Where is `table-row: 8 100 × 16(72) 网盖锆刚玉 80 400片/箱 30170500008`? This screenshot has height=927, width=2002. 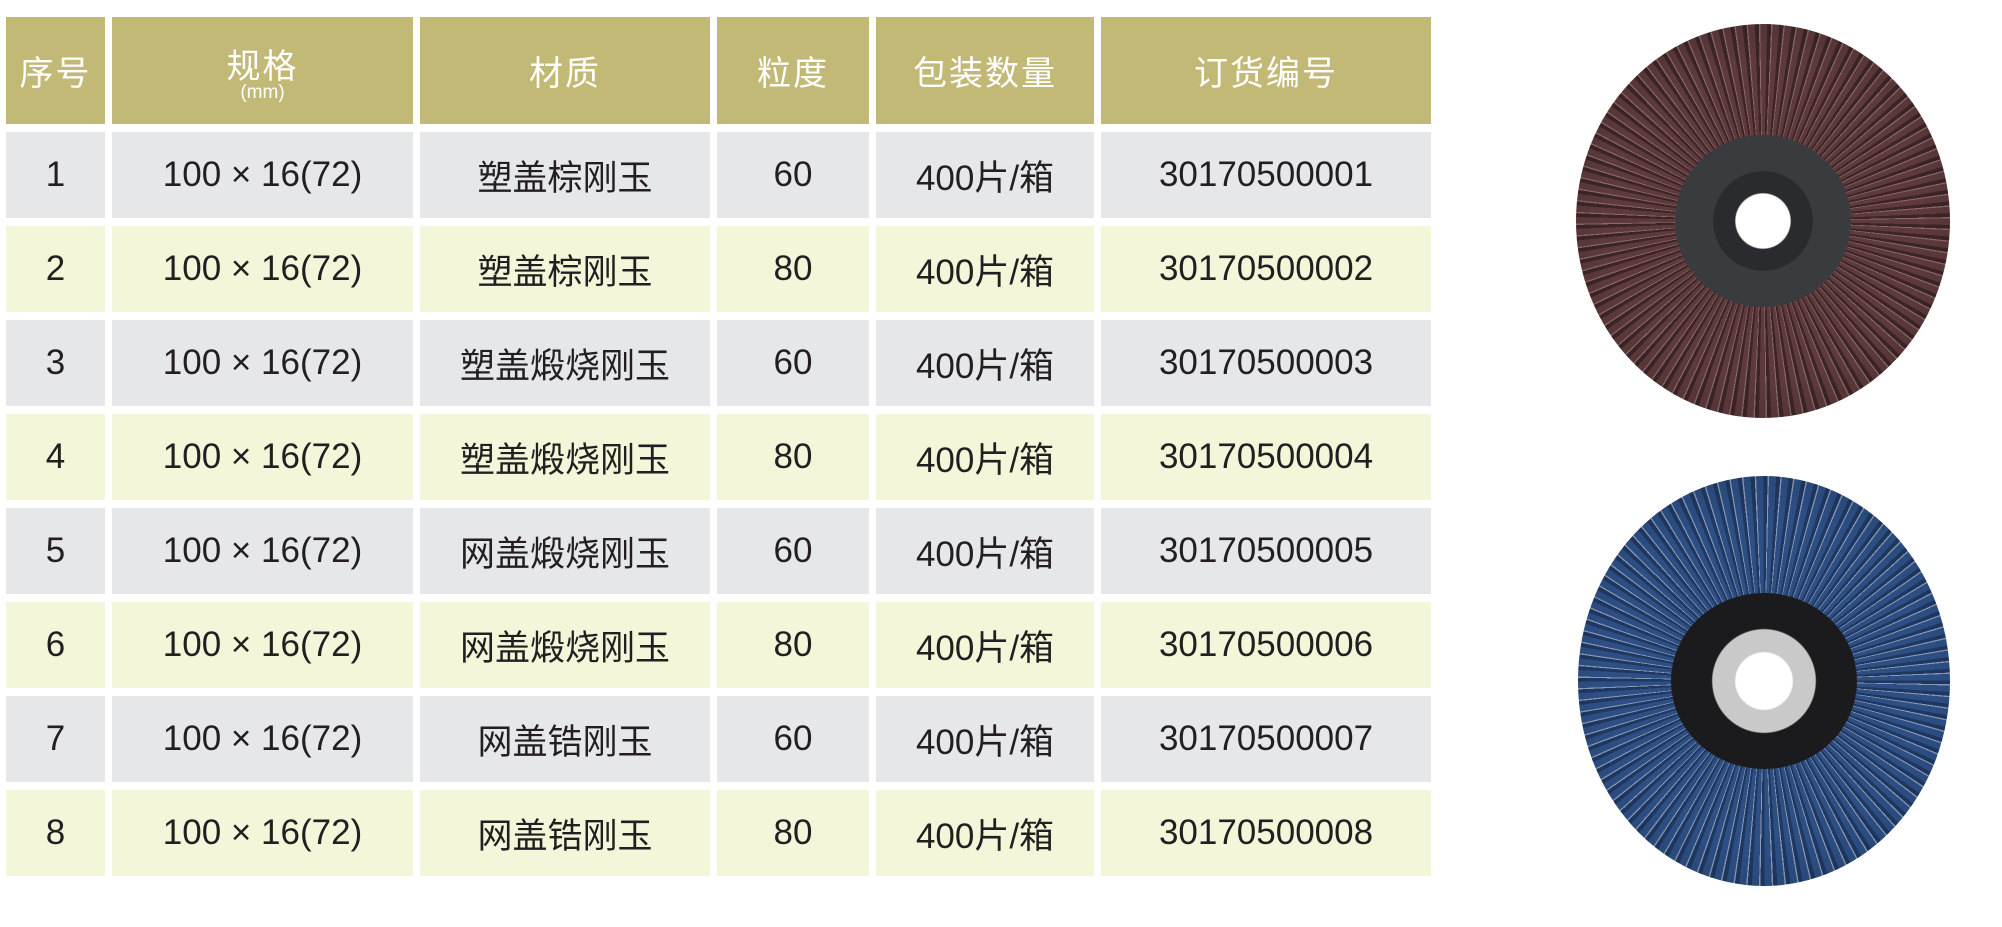
table-row: 8 100 × 16(72) 网盖锆刚玉 80 400片/箱 30170500008 is located at coordinates (718, 833).